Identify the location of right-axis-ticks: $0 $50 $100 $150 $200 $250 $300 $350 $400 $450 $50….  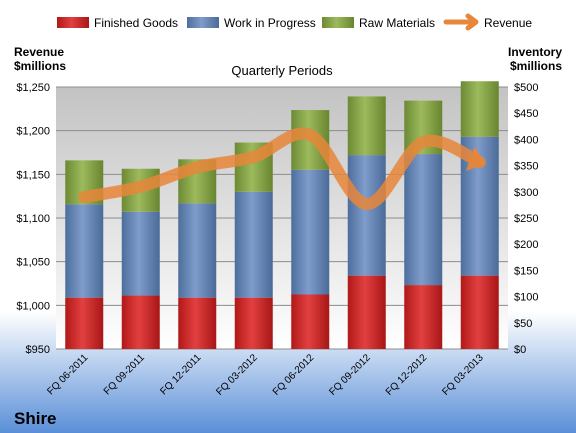
(526, 219).